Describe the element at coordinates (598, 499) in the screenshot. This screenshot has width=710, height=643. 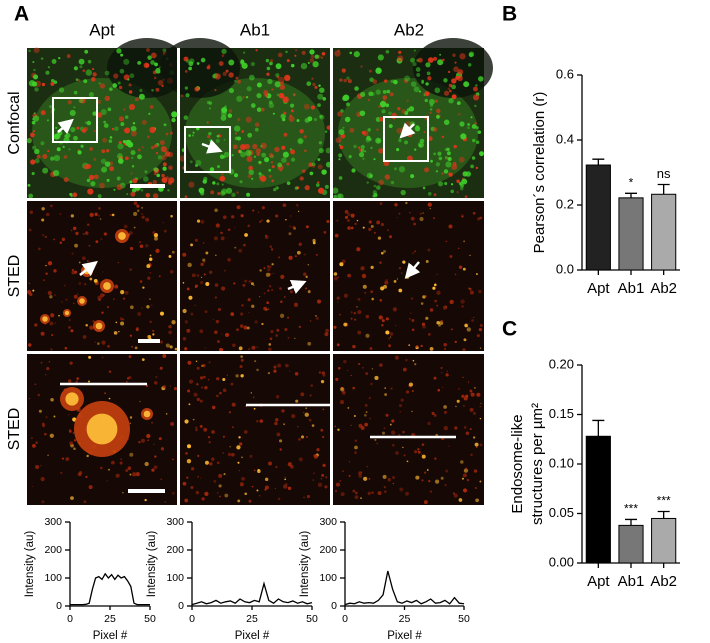
I see `bar` at that location.